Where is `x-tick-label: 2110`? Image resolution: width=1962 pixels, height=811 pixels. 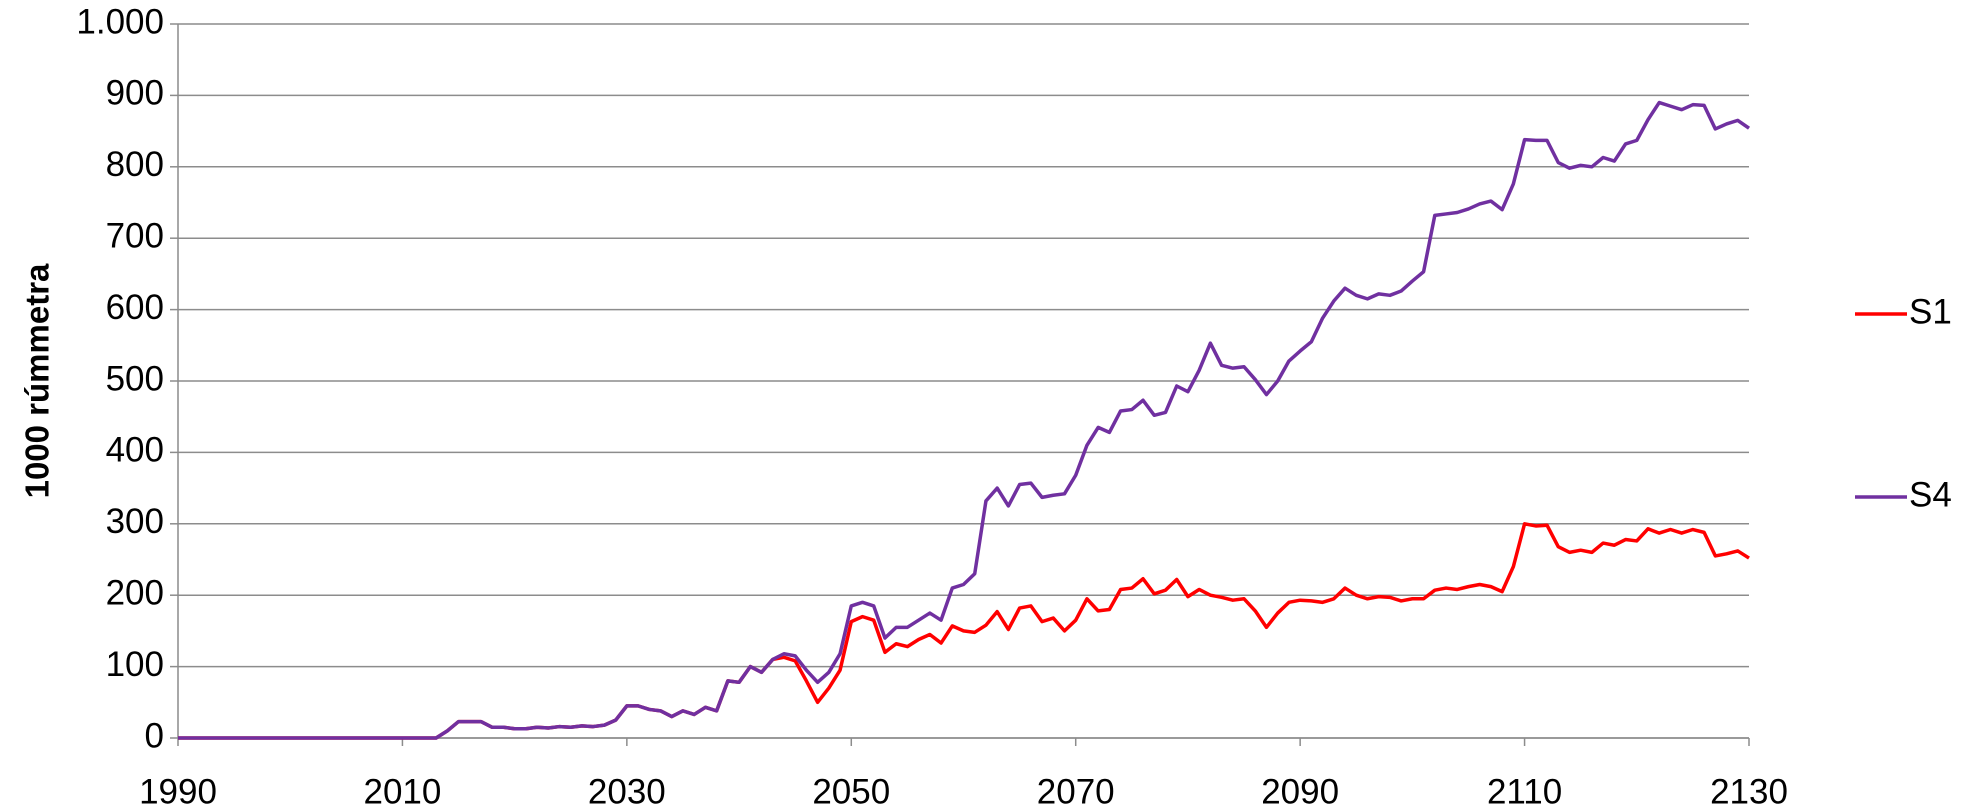 x-tick-label: 2110 is located at coordinates (1524, 791).